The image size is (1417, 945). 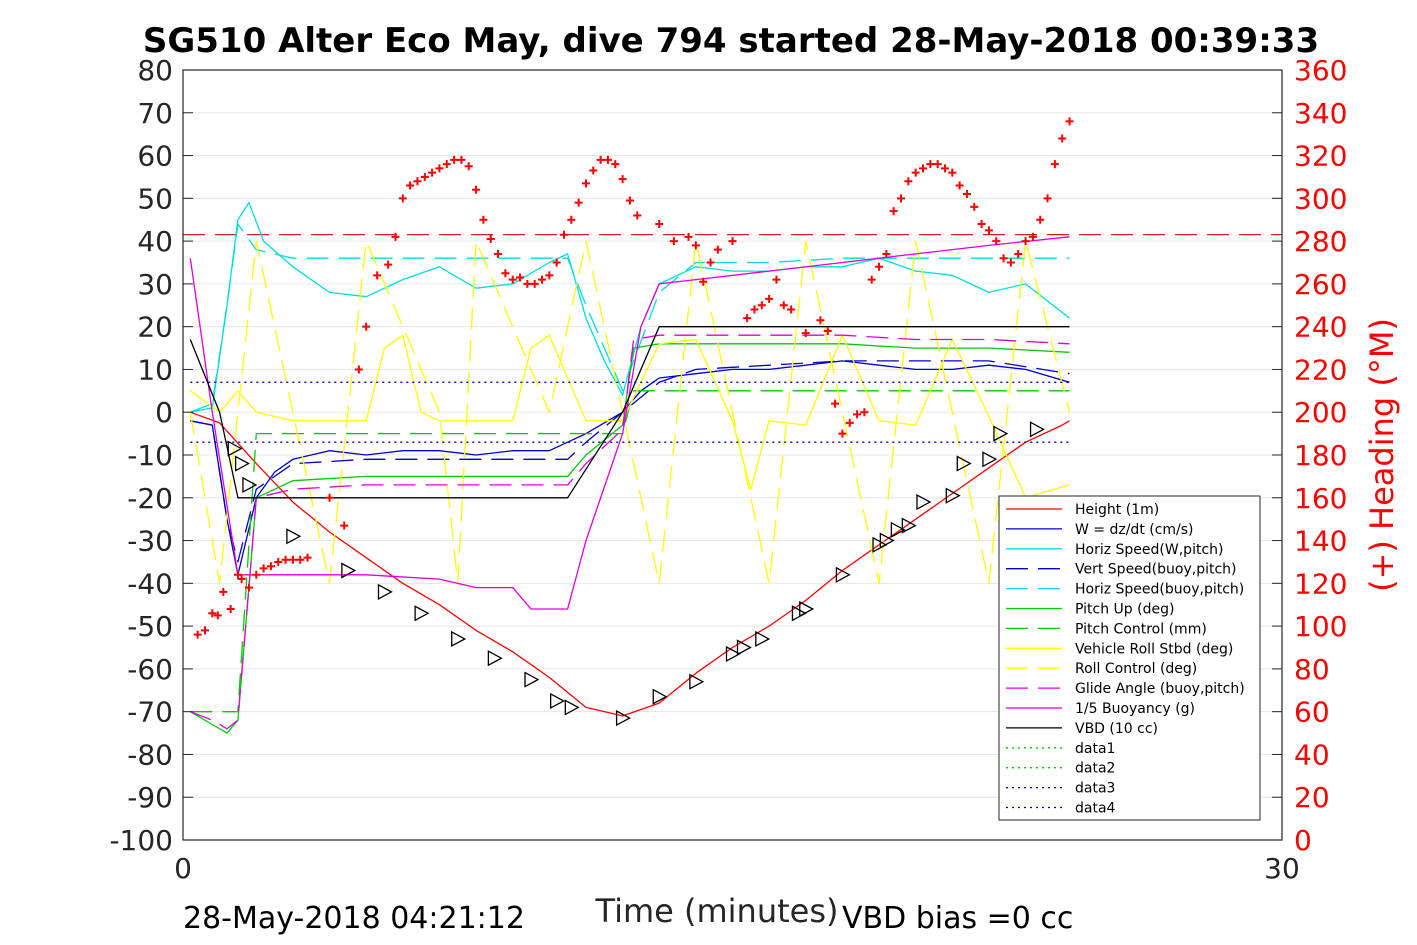 What do you see at coordinates (1382, 455) in the screenshot?
I see `right-axis-label: (+) Heading (°M)` at bounding box center [1382, 455].